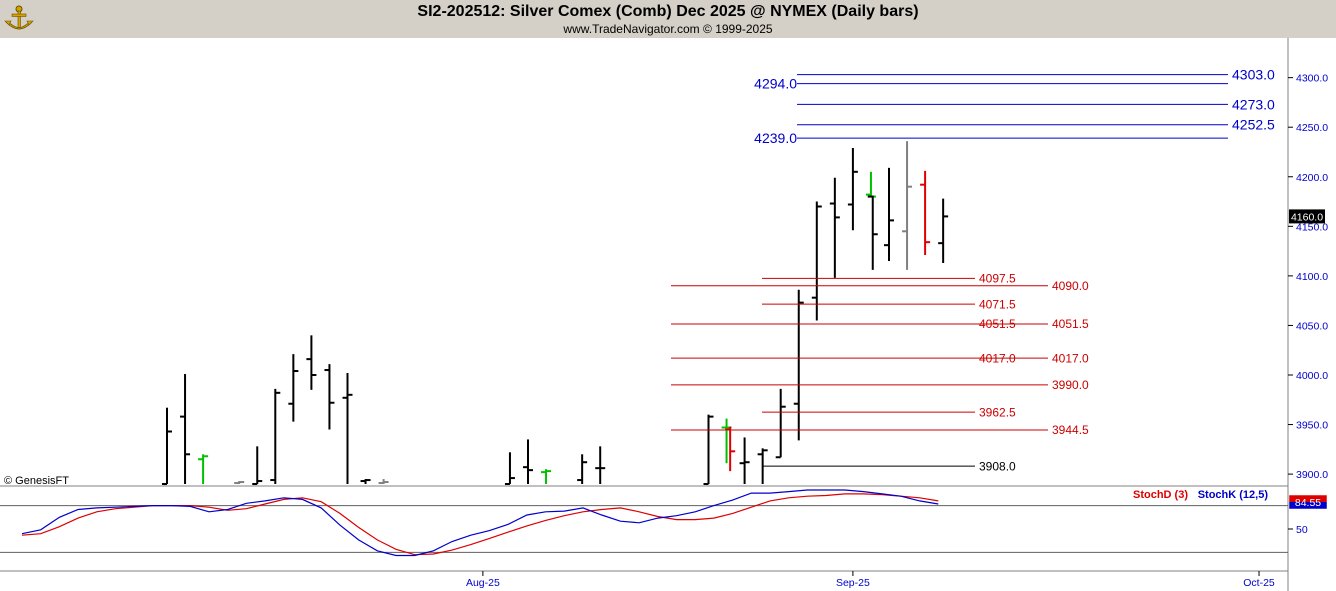  Describe the element at coordinates (889, 304) in the screenshot. I see `price-level: 4071.5` at that location.